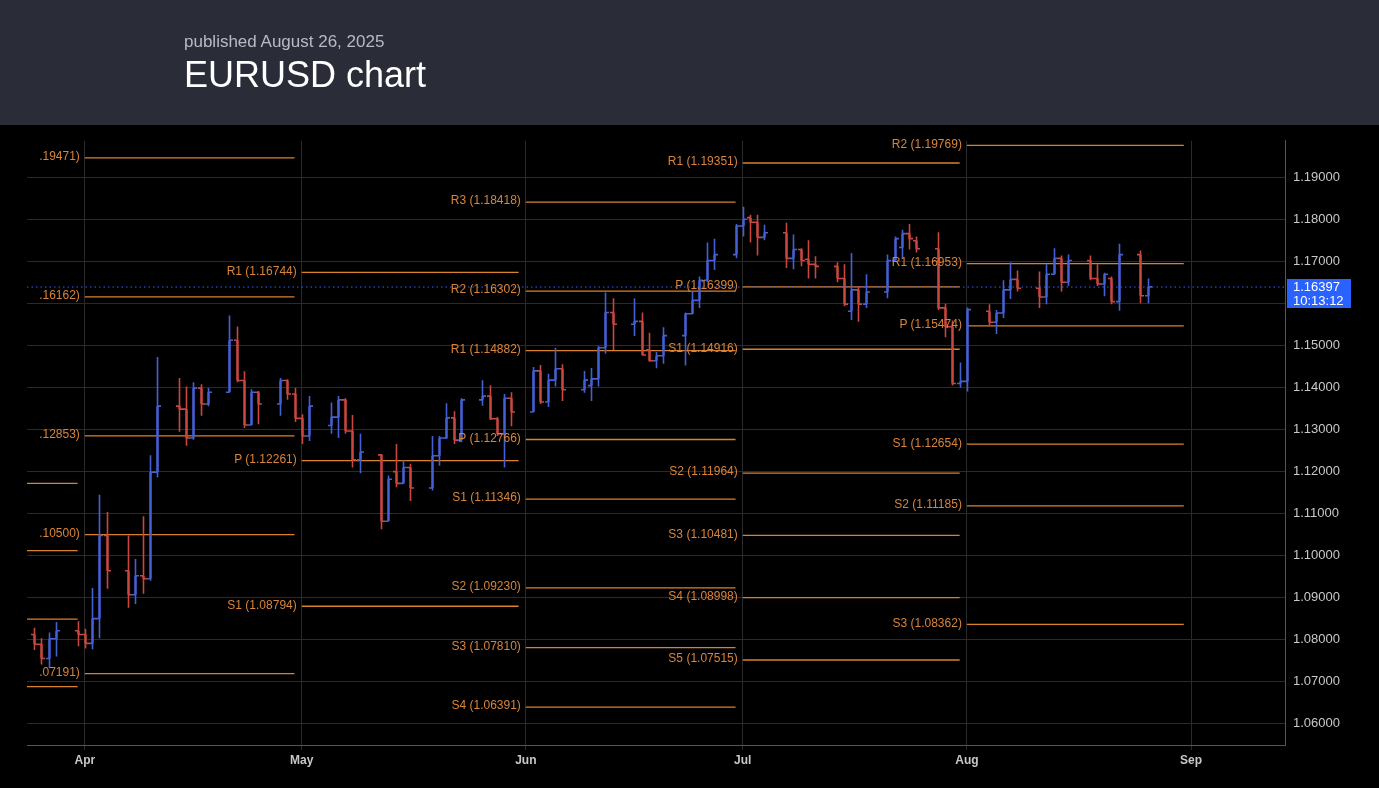 Image resolution: width=1379 pixels, height=788 pixels. Describe the element at coordinates (526, 759) in the screenshot. I see `x-tick-label: Jun` at that location.